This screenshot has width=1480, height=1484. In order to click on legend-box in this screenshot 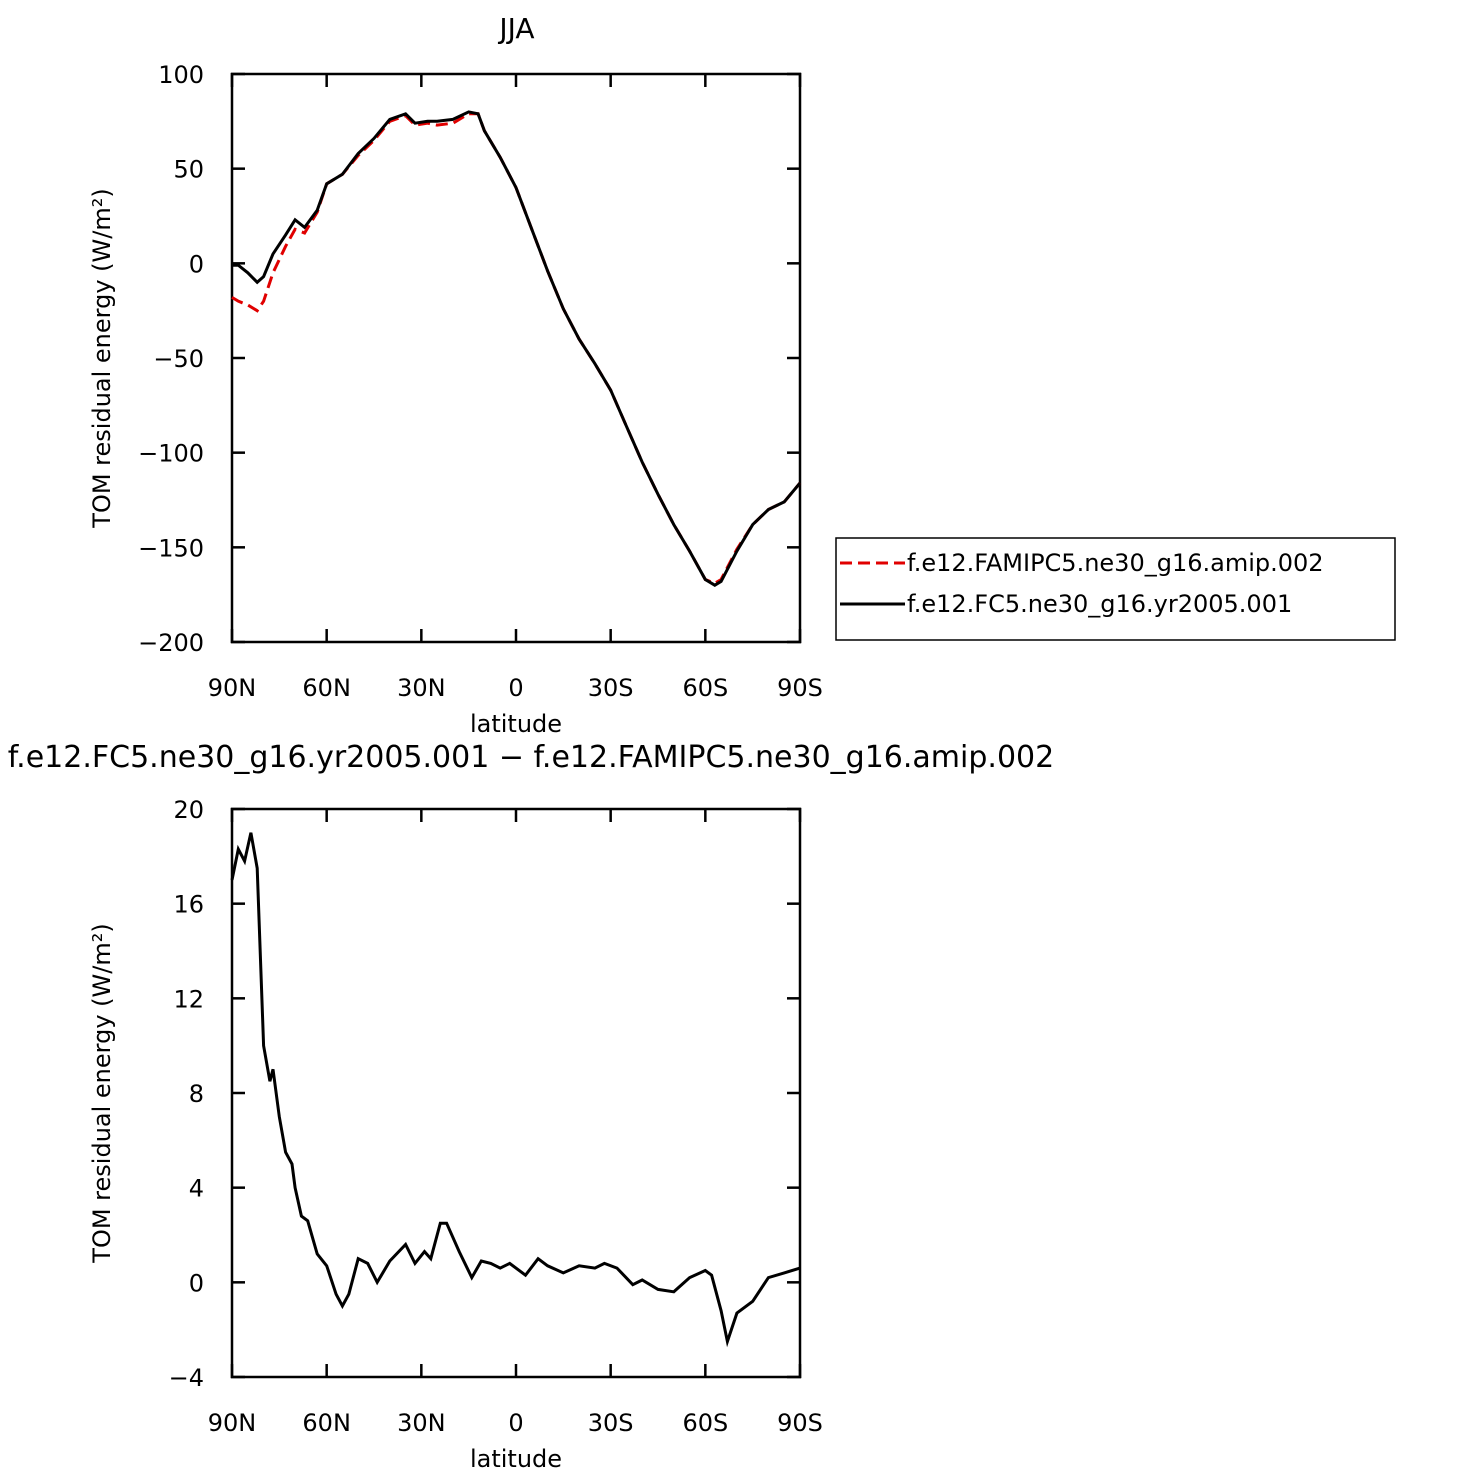, I will do `click(1115, 589)`.